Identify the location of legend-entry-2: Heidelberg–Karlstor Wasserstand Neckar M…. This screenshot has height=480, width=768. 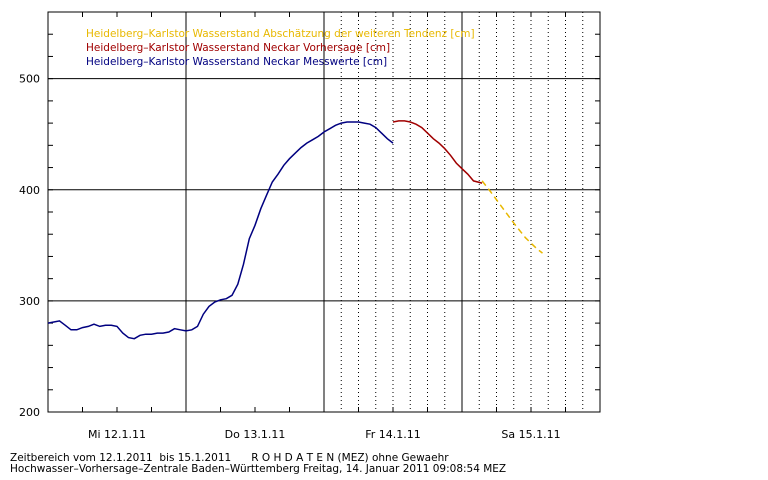
(236, 62).